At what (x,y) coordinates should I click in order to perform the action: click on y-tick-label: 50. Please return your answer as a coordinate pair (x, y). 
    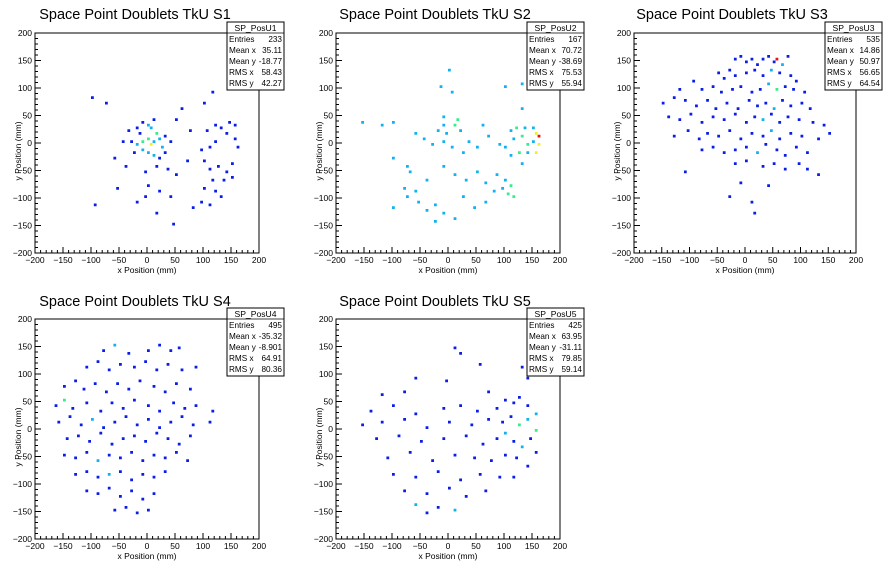
    Looking at the image, I should click on (28, 116).